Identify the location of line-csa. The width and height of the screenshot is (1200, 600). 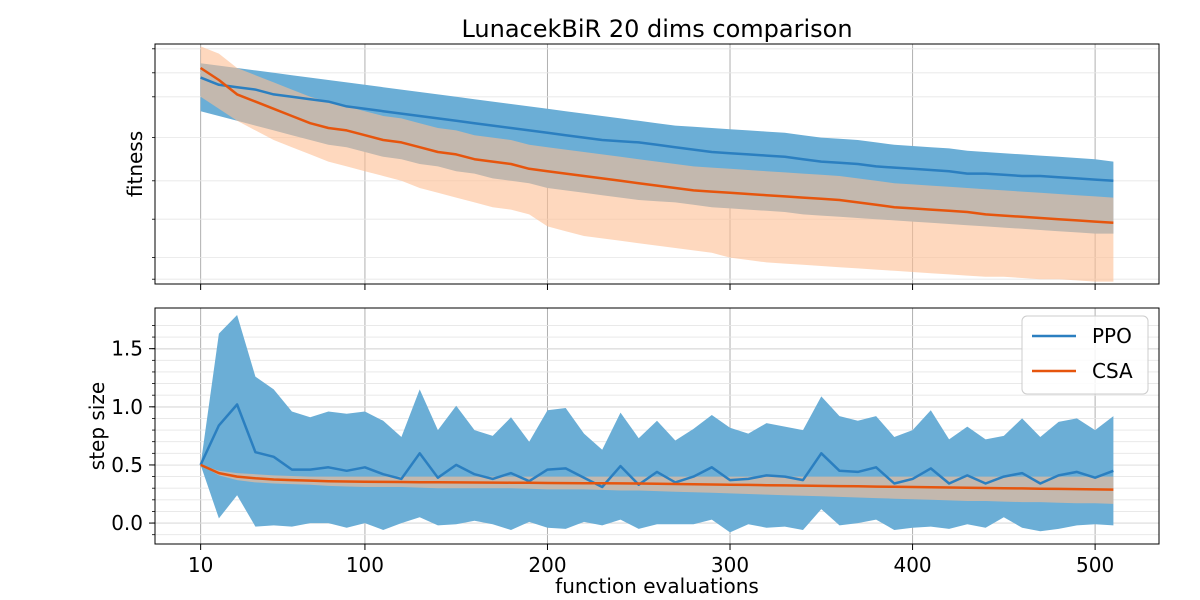
(657, 477).